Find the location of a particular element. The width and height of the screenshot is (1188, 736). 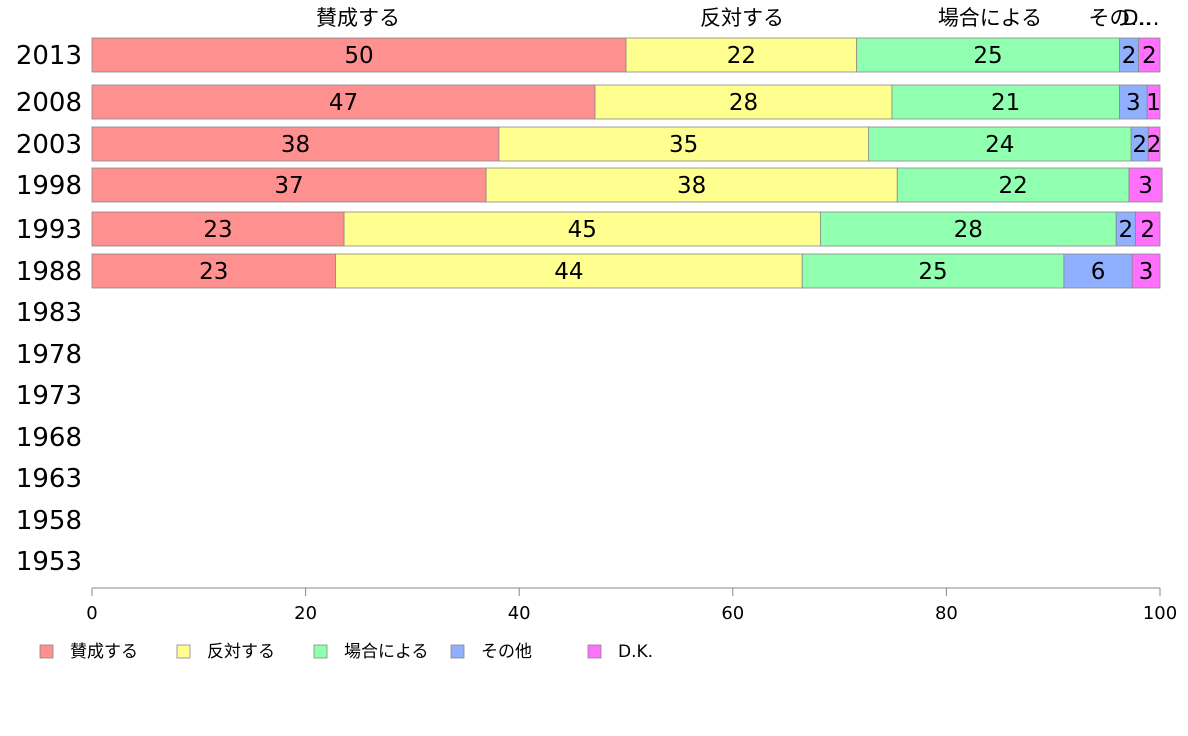

value-label-1993-4: 2 is located at coordinates (1147, 230).